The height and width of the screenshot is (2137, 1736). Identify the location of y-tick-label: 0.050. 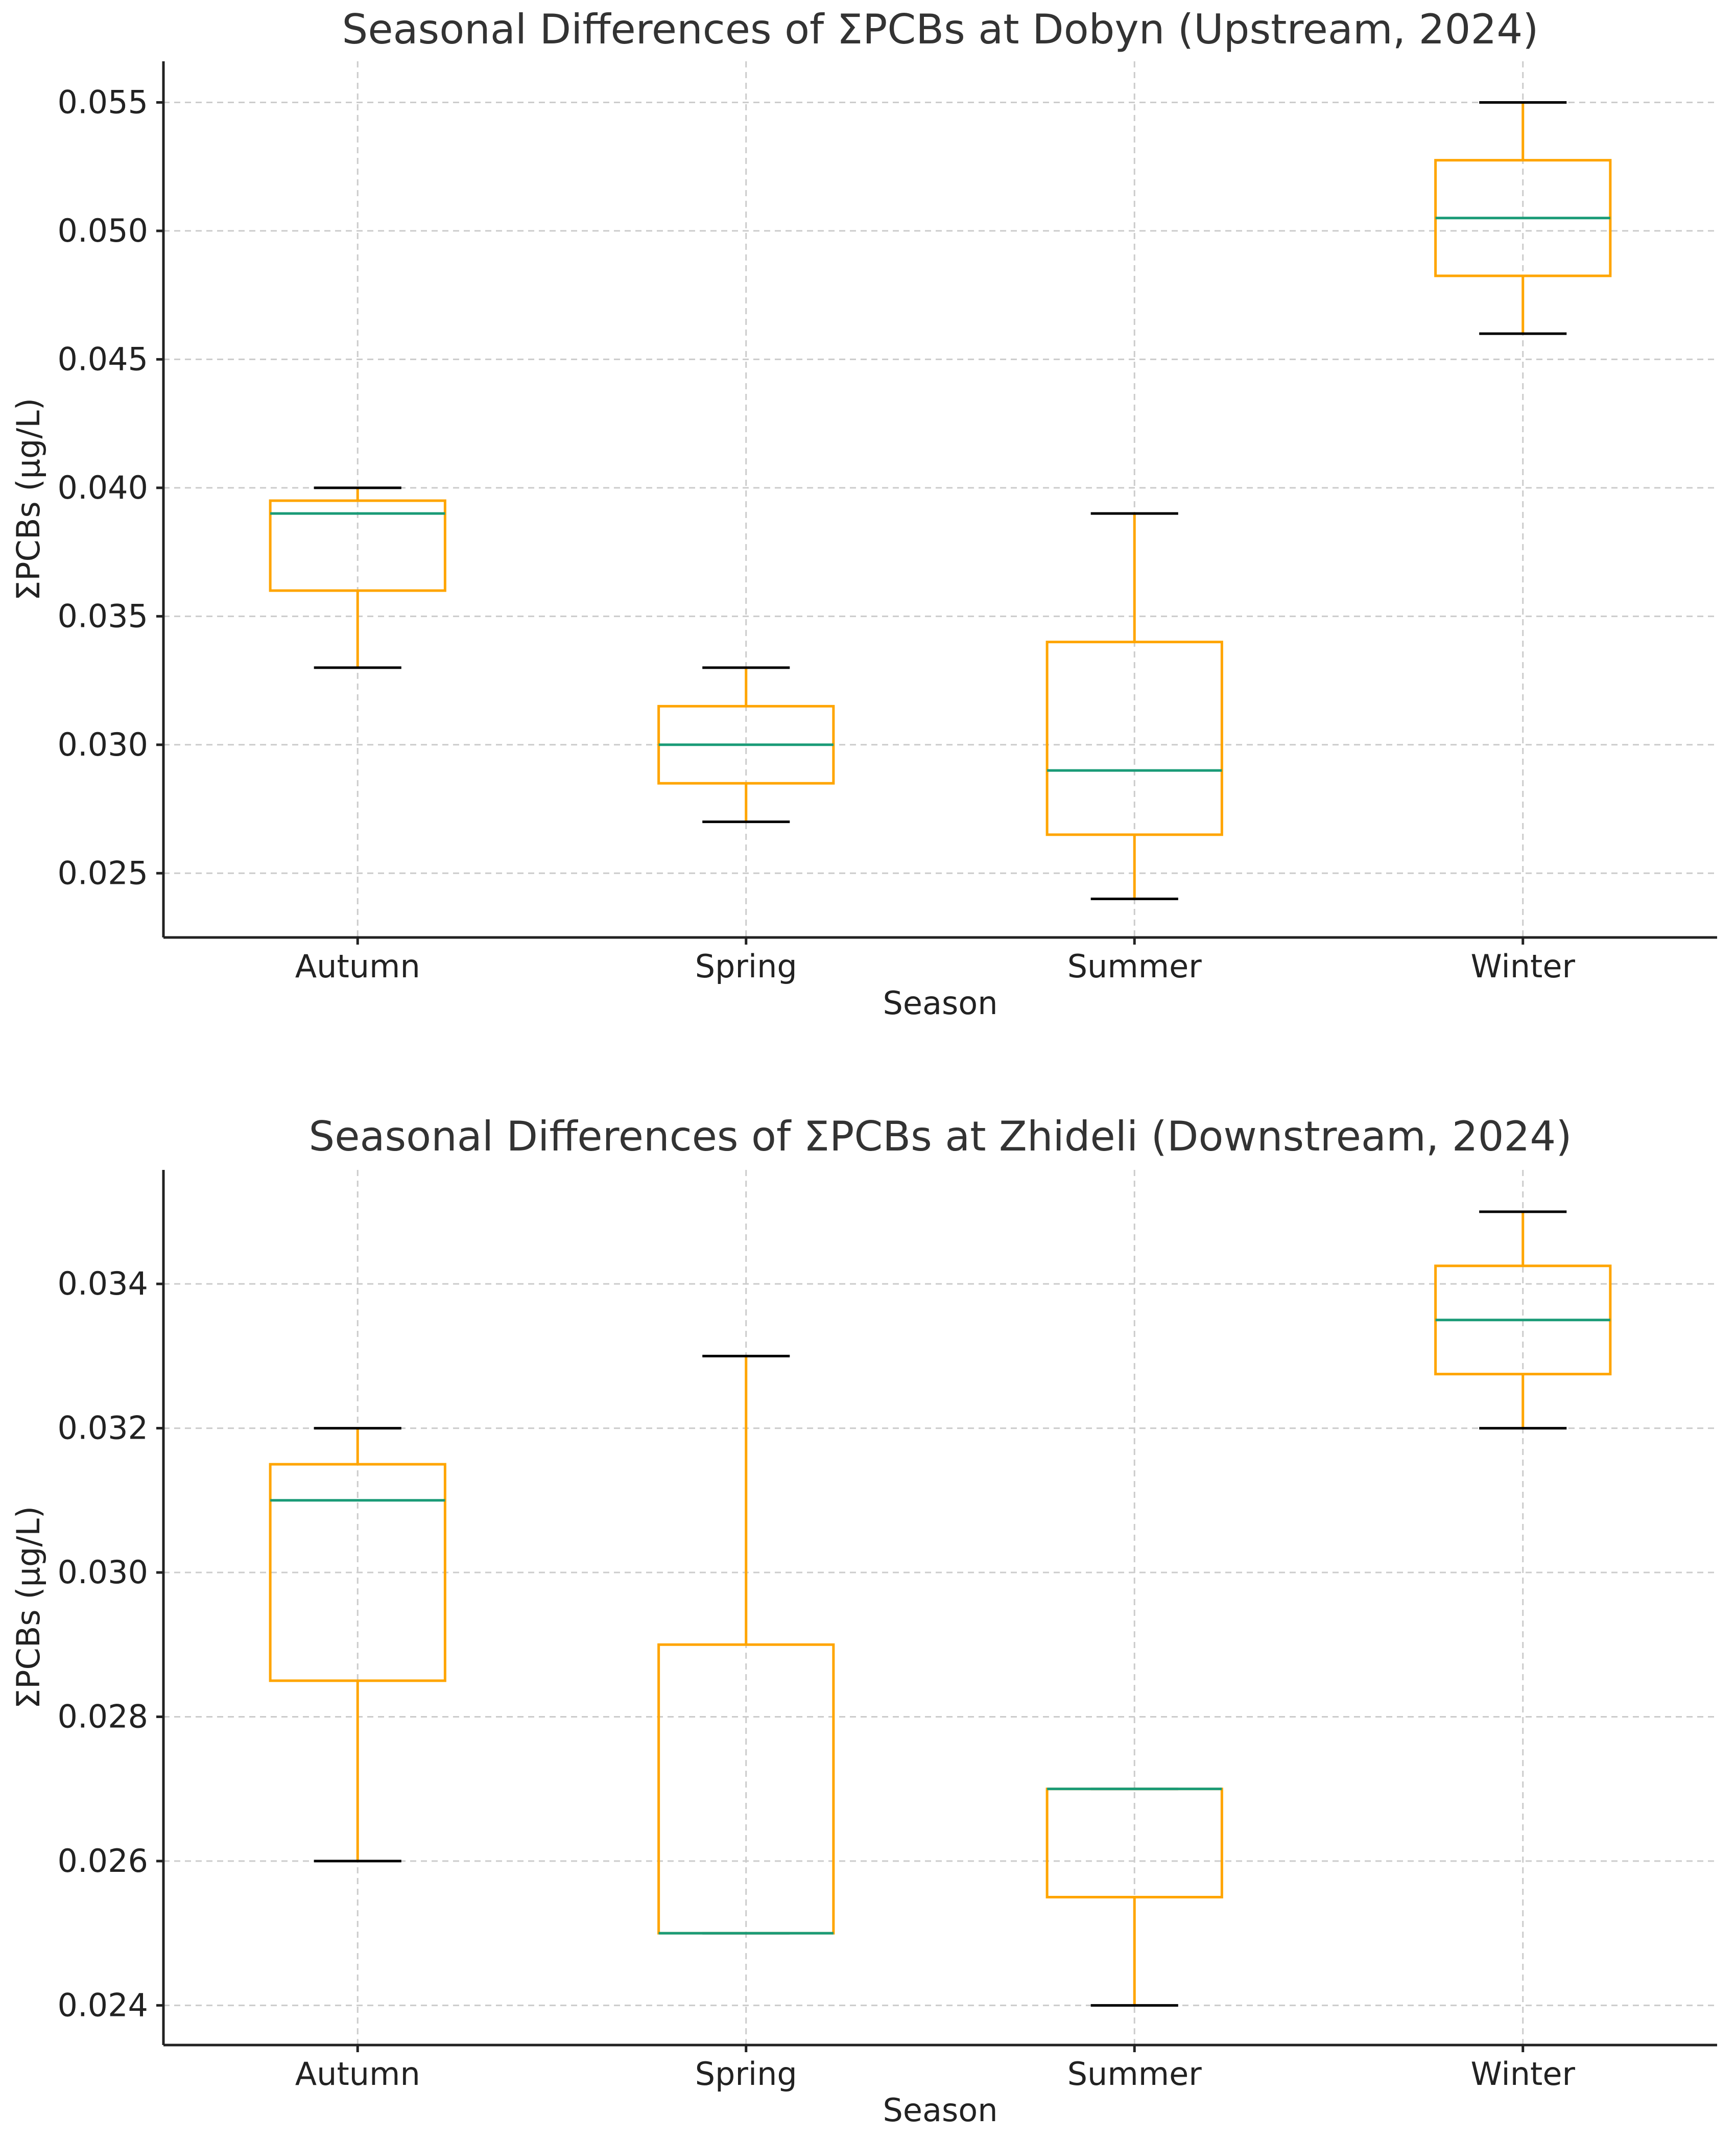
(104, 231).